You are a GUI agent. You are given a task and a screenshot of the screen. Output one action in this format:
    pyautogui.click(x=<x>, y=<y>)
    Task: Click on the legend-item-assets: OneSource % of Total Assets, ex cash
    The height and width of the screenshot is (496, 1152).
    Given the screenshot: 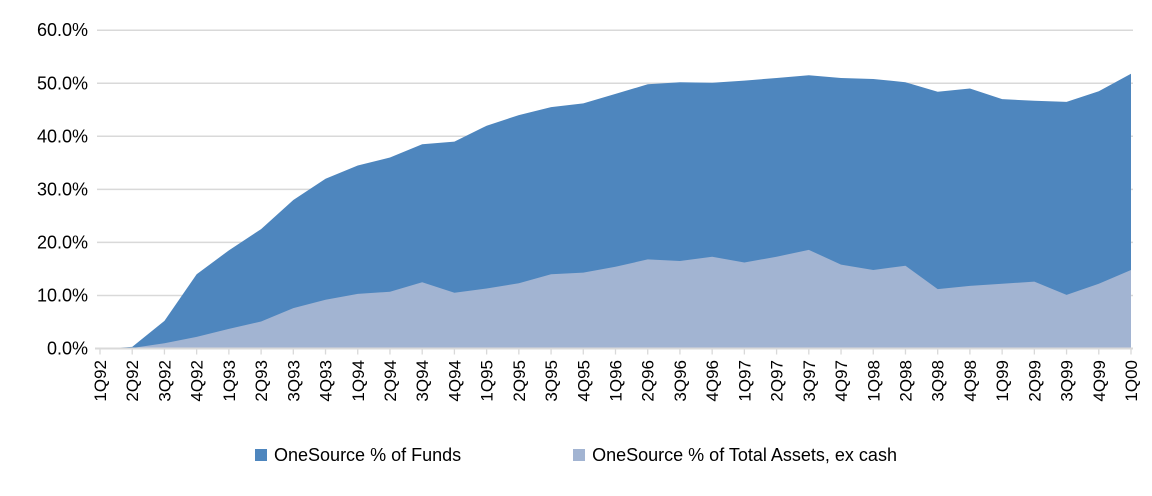 What is the action you would take?
    pyautogui.click(x=735, y=455)
    